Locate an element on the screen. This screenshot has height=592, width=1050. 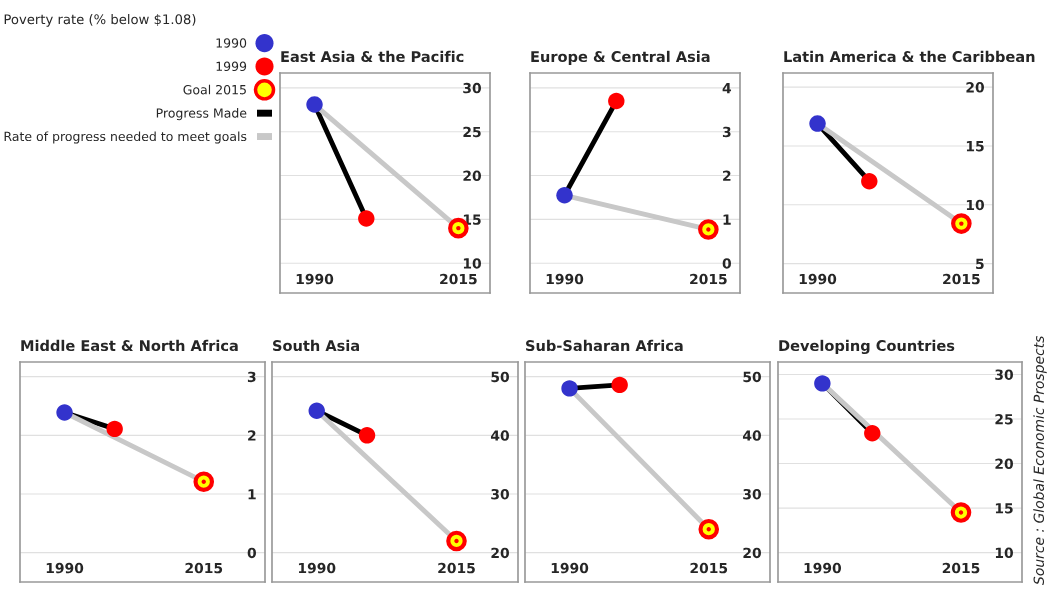
y-tick-label: 4 is located at coordinates (727, 88).